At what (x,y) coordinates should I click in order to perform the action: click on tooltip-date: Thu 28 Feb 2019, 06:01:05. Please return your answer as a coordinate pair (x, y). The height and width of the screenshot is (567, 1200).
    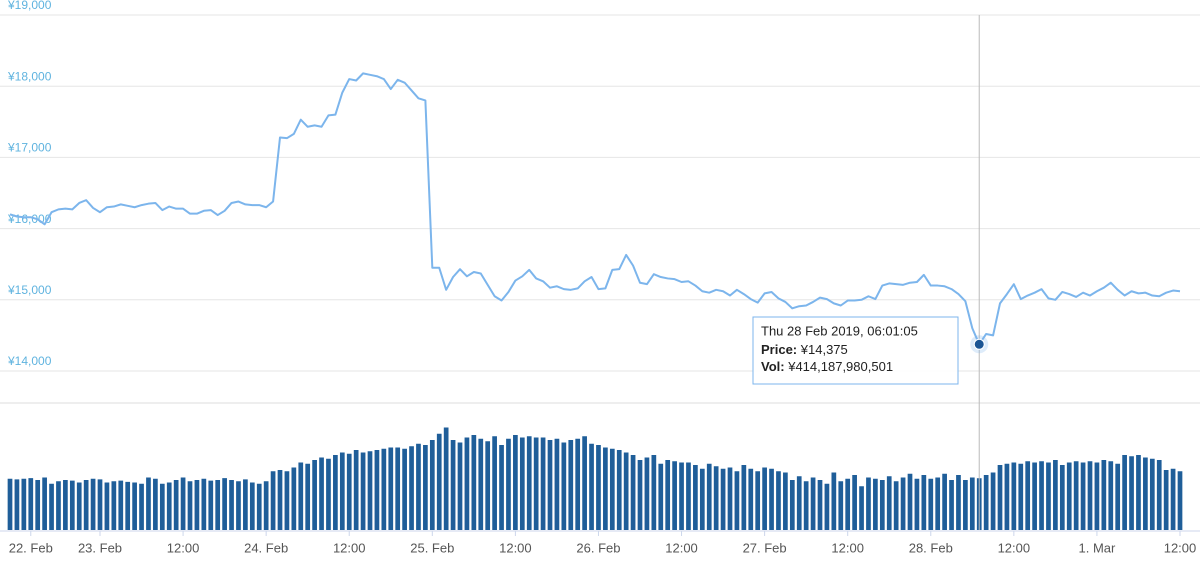
    Looking at the image, I should click on (839, 330).